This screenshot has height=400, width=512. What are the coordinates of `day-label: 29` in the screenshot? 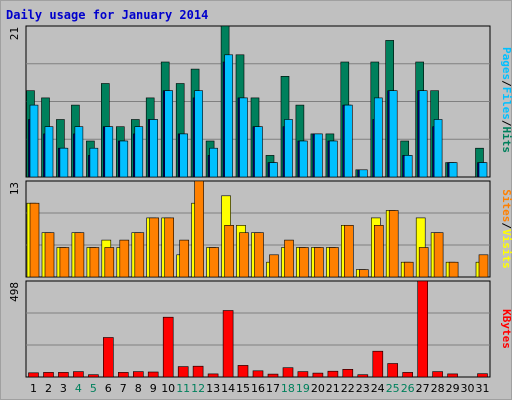 It's located at (453, 388).